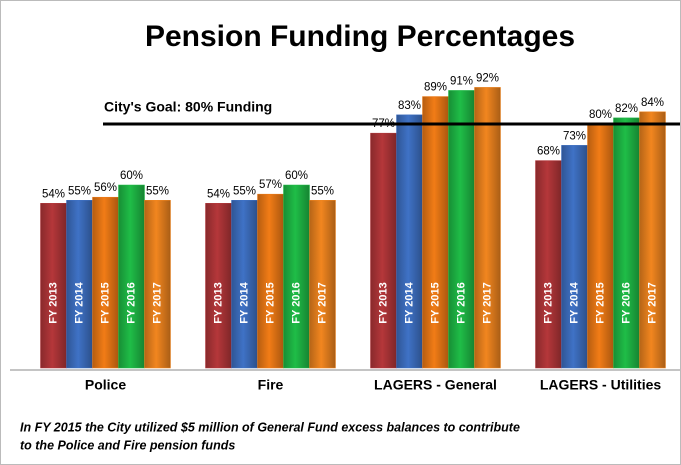  I want to click on data-label: 82%, so click(626, 109).